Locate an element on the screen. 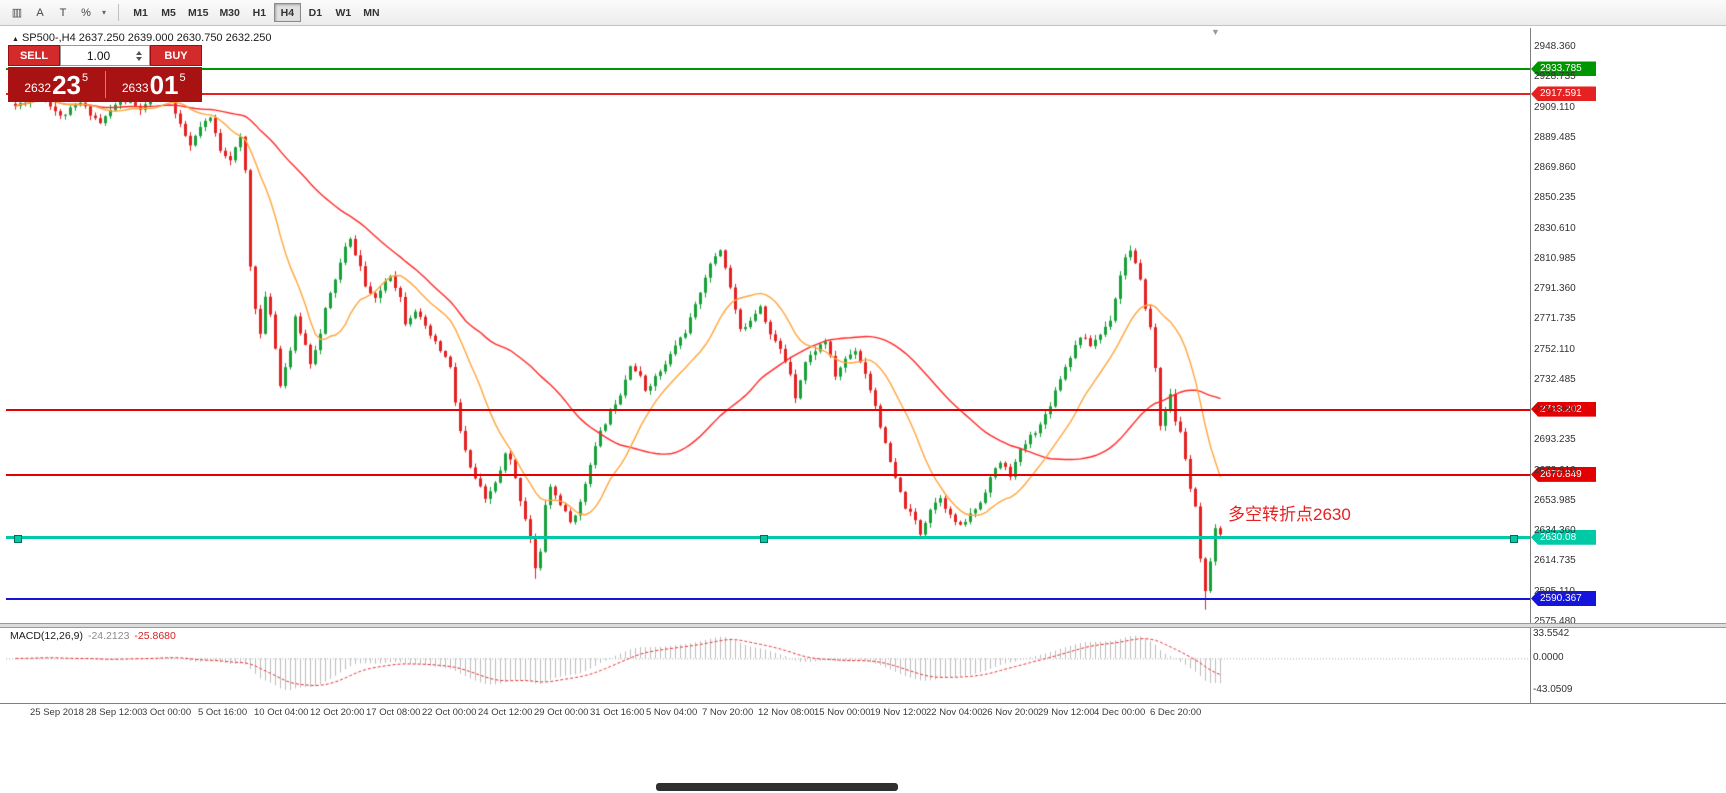 This screenshot has height=793, width=1726. price-tick-label: 2850.235 is located at coordinates (1555, 198).